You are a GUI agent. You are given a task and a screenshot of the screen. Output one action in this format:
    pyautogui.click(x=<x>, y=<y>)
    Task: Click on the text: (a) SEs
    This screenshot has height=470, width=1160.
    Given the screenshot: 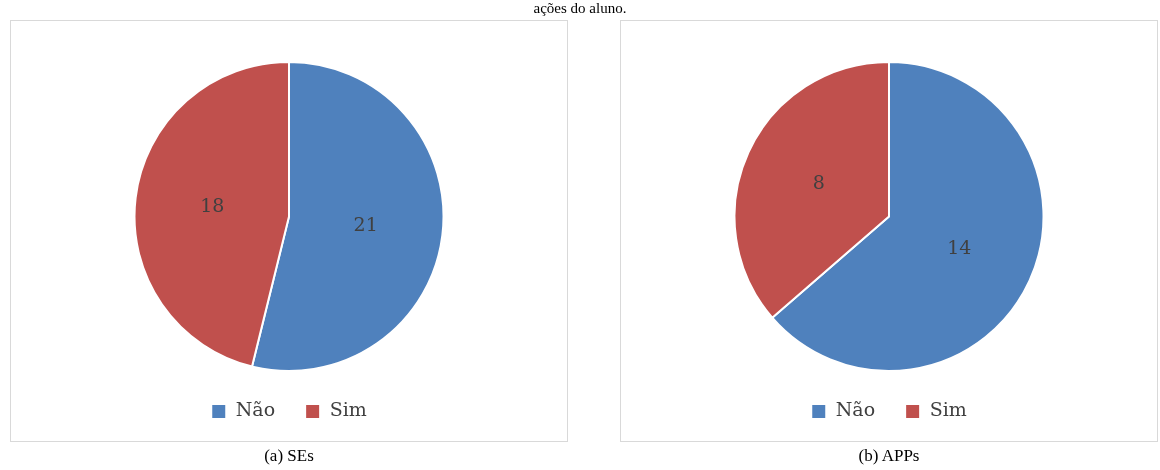 What is the action you would take?
    pyautogui.click(x=289, y=456)
    